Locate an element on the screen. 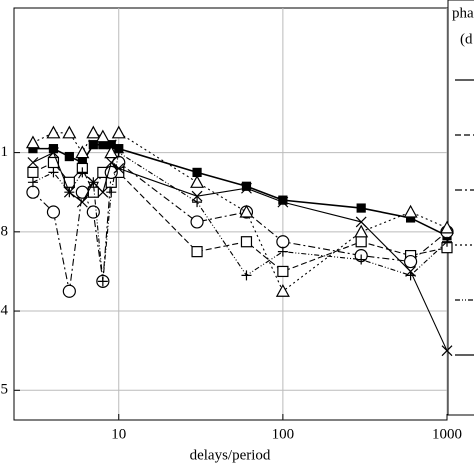 The width and height of the screenshot is (474, 474). y-tick-label: 8 is located at coordinates (5, 231).